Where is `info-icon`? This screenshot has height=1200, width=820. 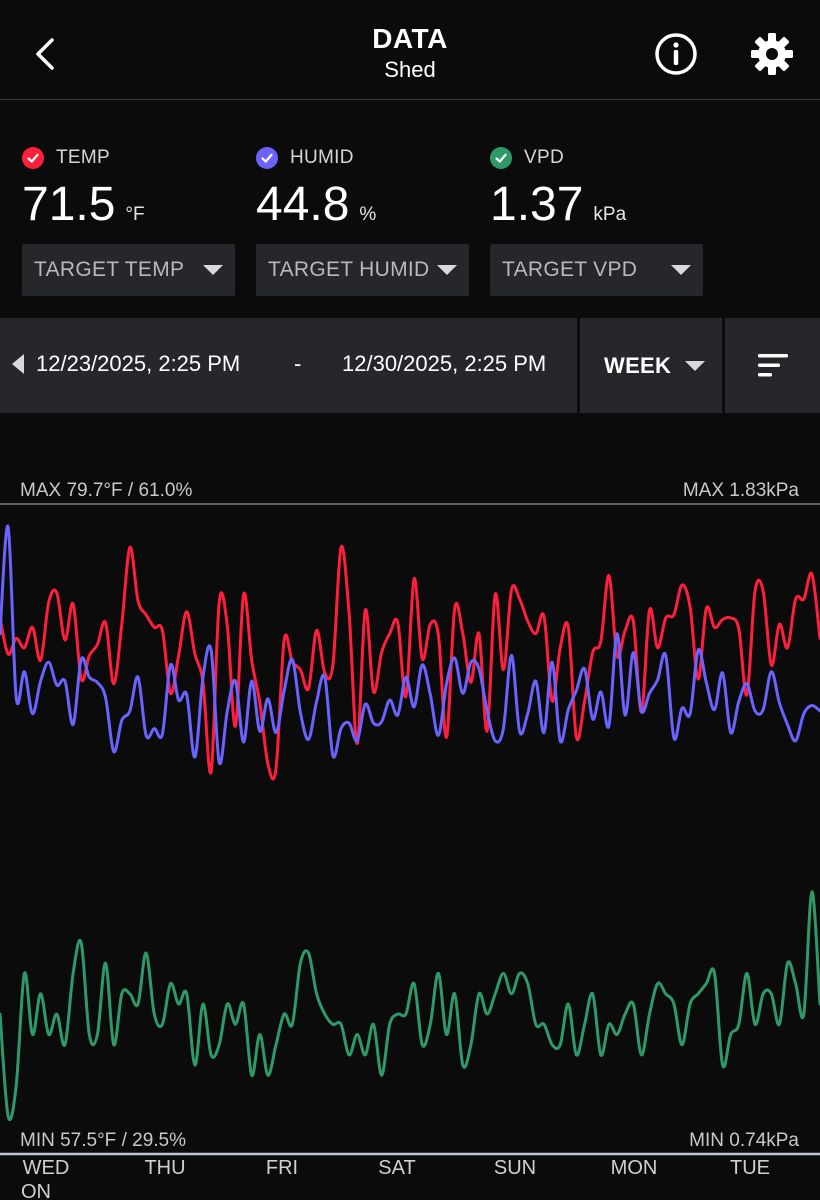 info-icon is located at coordinates (676, 54).